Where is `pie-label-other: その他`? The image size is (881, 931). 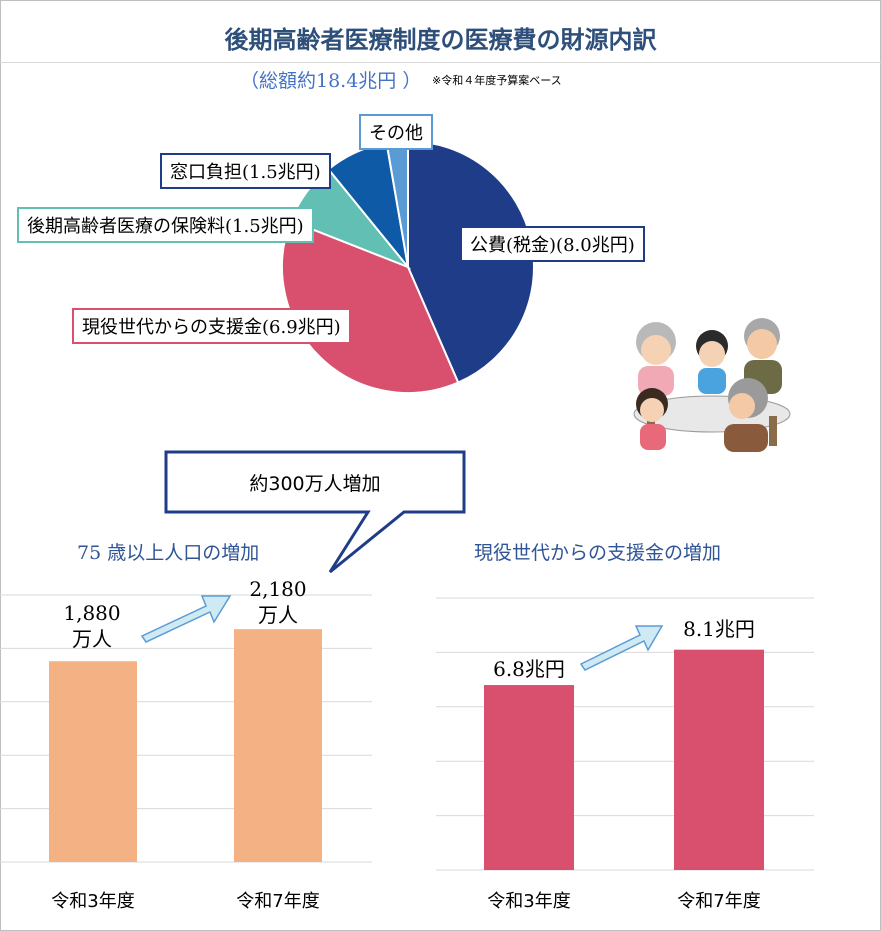 pie-label-other: その他 is located at coordinates (396, 132).